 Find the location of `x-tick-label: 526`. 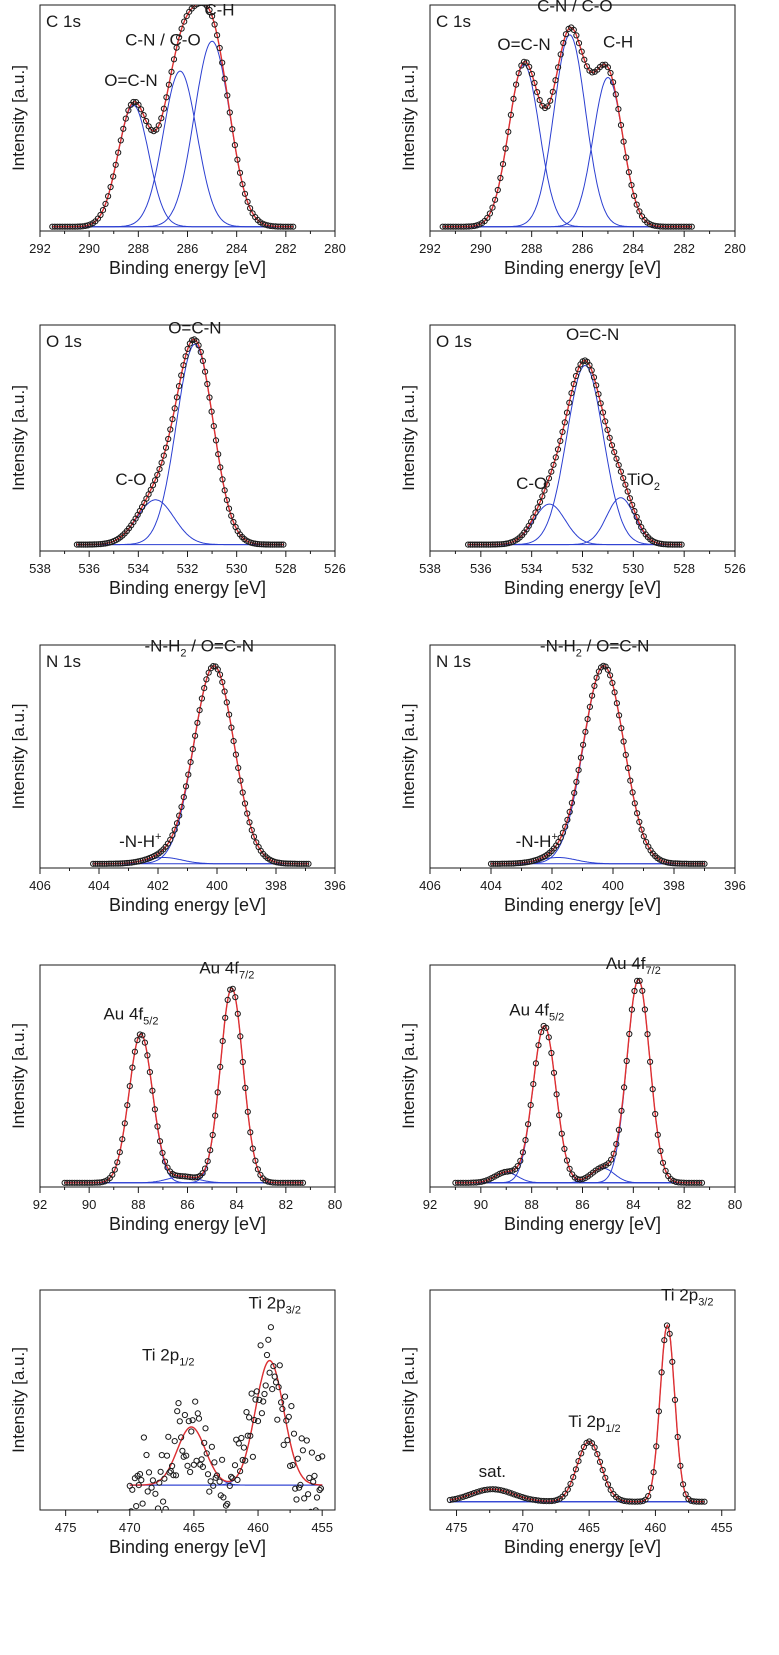

x-tick-label: 526 is located at coordinates (335, 568).